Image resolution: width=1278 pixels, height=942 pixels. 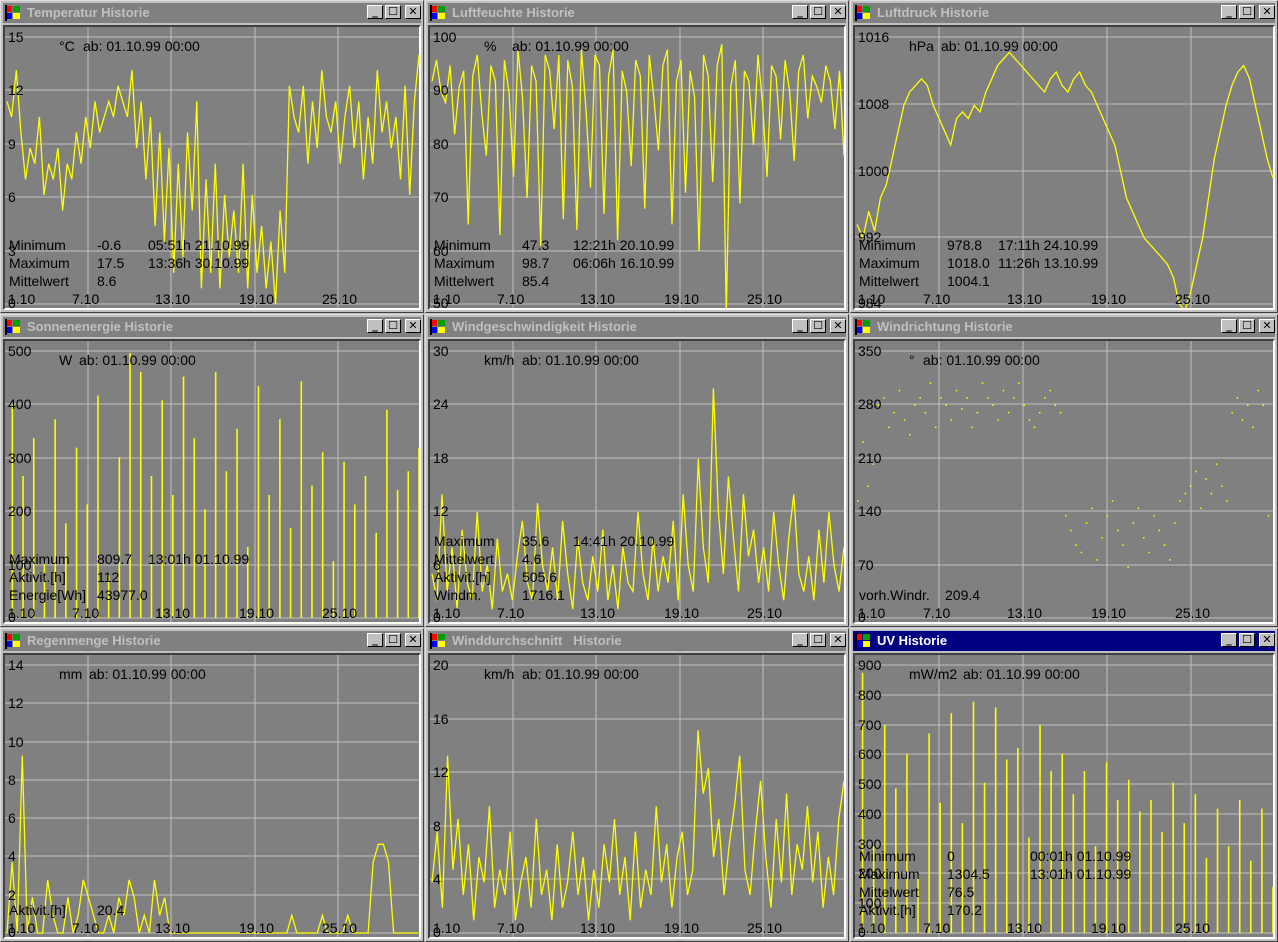 I want to click on y-tick-label: 350, so click(x=870, y=351).